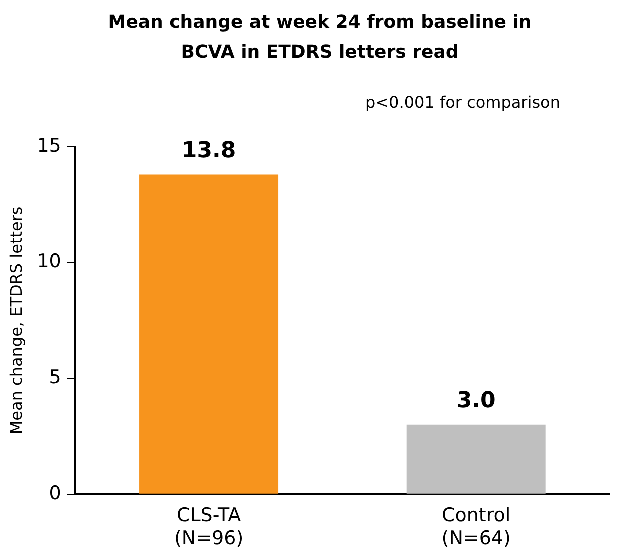 The height and width of the screenshot is (554, 625). I want to click on data-label: 13.8, so click(209, 151).